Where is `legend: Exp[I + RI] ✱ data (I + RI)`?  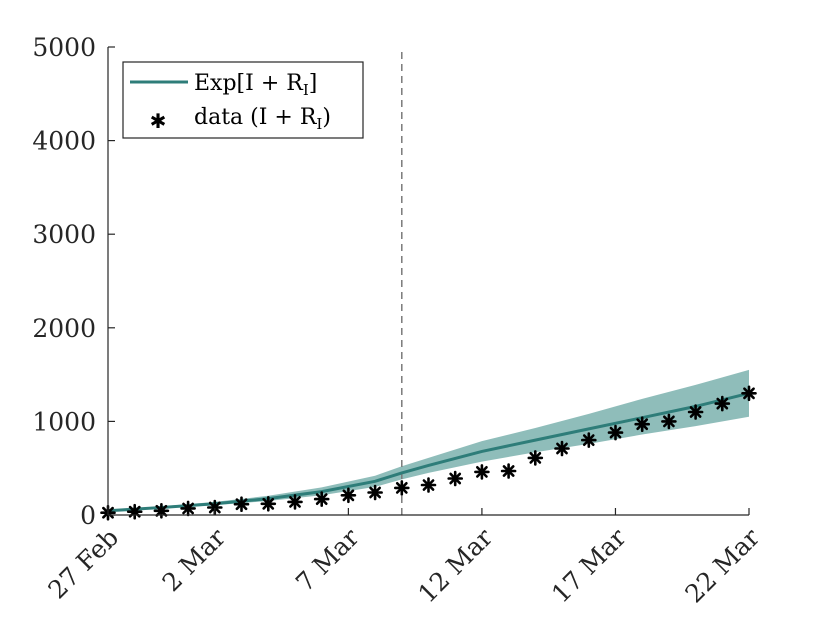
legend: Exp[I + RI] ✱ data (I + RI) is located at coordinates (243, 100).